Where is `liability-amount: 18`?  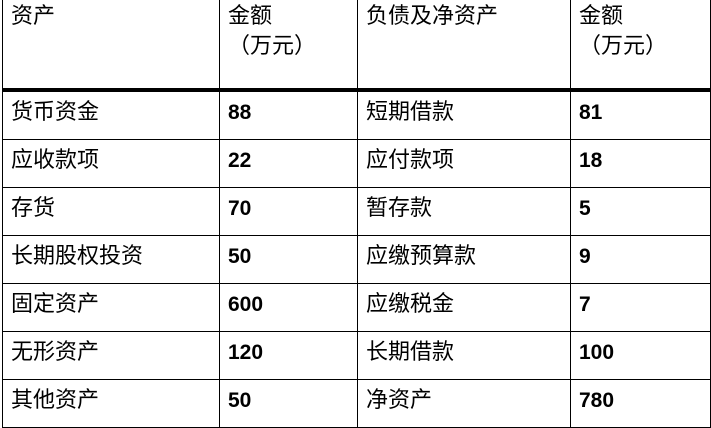
liability-amount: 18 is located at coordinates (640, 163).